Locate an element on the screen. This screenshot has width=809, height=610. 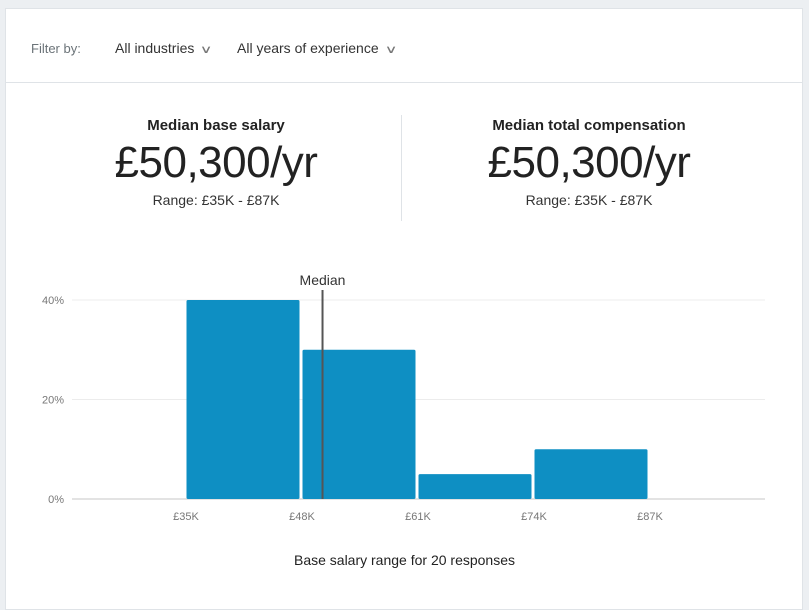
y-tick-label: 0% is located at coordinates (56, 500).